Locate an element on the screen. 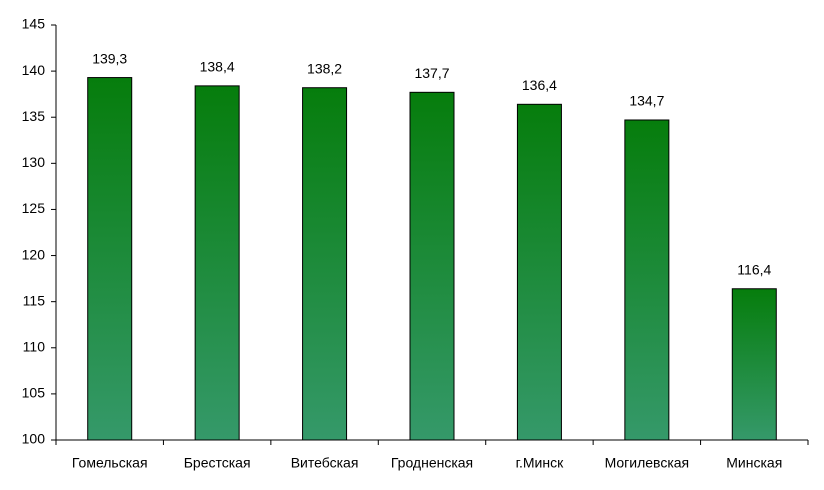 The height and width of the screenshot is (490, 824). y-tick-label: 115 is located at coordinates (34, 300).